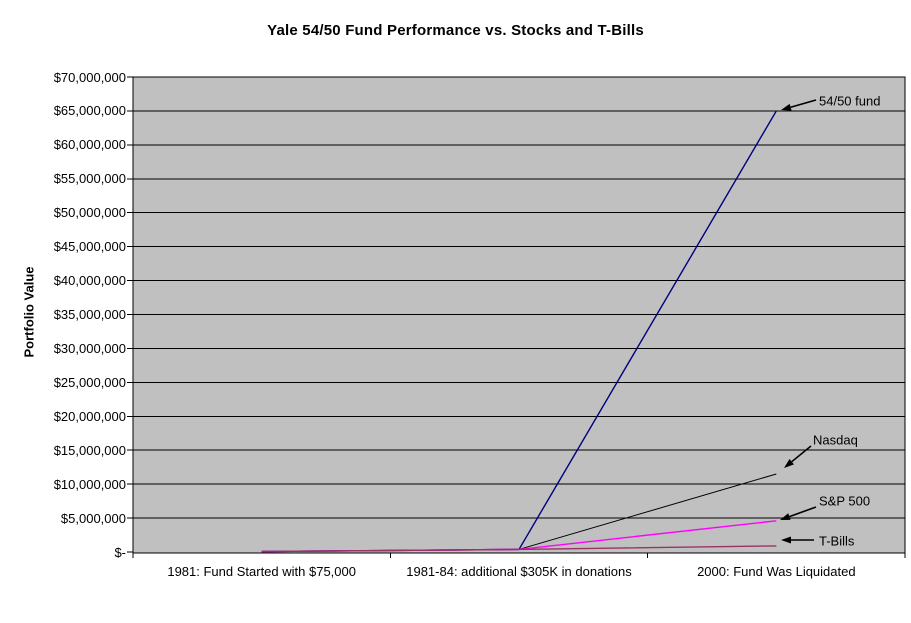 Image resolution: width=911 pixels, height=623 pixels. What do you see at coordinates (89, 484) in the screenshot?
I see `y-axis-tick-label: $10,000,000` at bounding box center [89, 484].